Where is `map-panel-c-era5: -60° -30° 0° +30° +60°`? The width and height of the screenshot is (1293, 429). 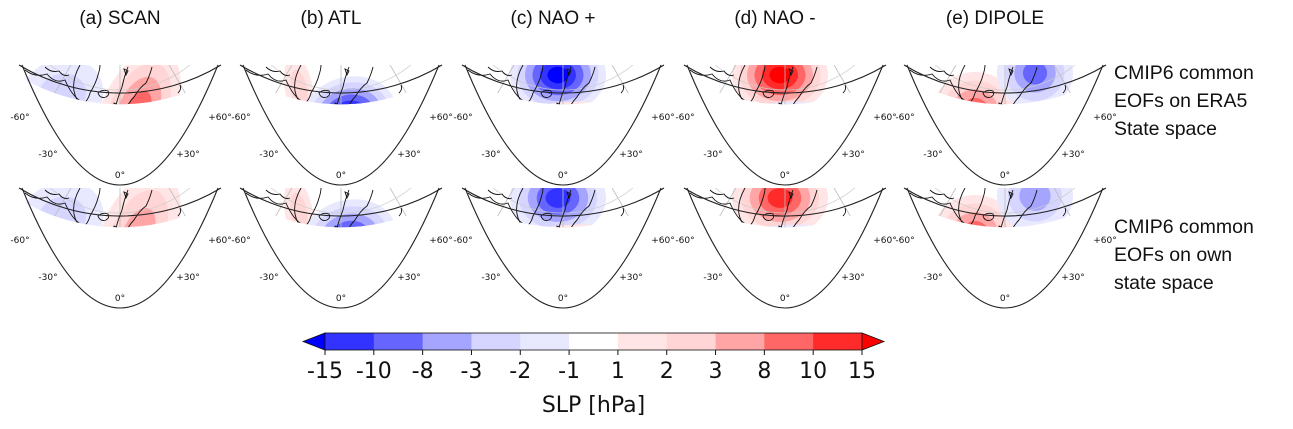 map-panel-c-era5: -60° -30° 0° +30° +60° is located at coordinates (564, 125).